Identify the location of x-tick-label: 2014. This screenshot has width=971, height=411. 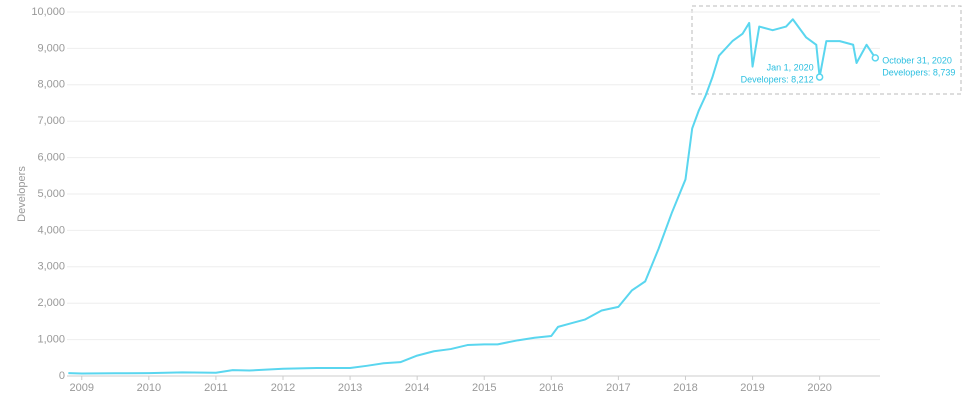
(417, 388).